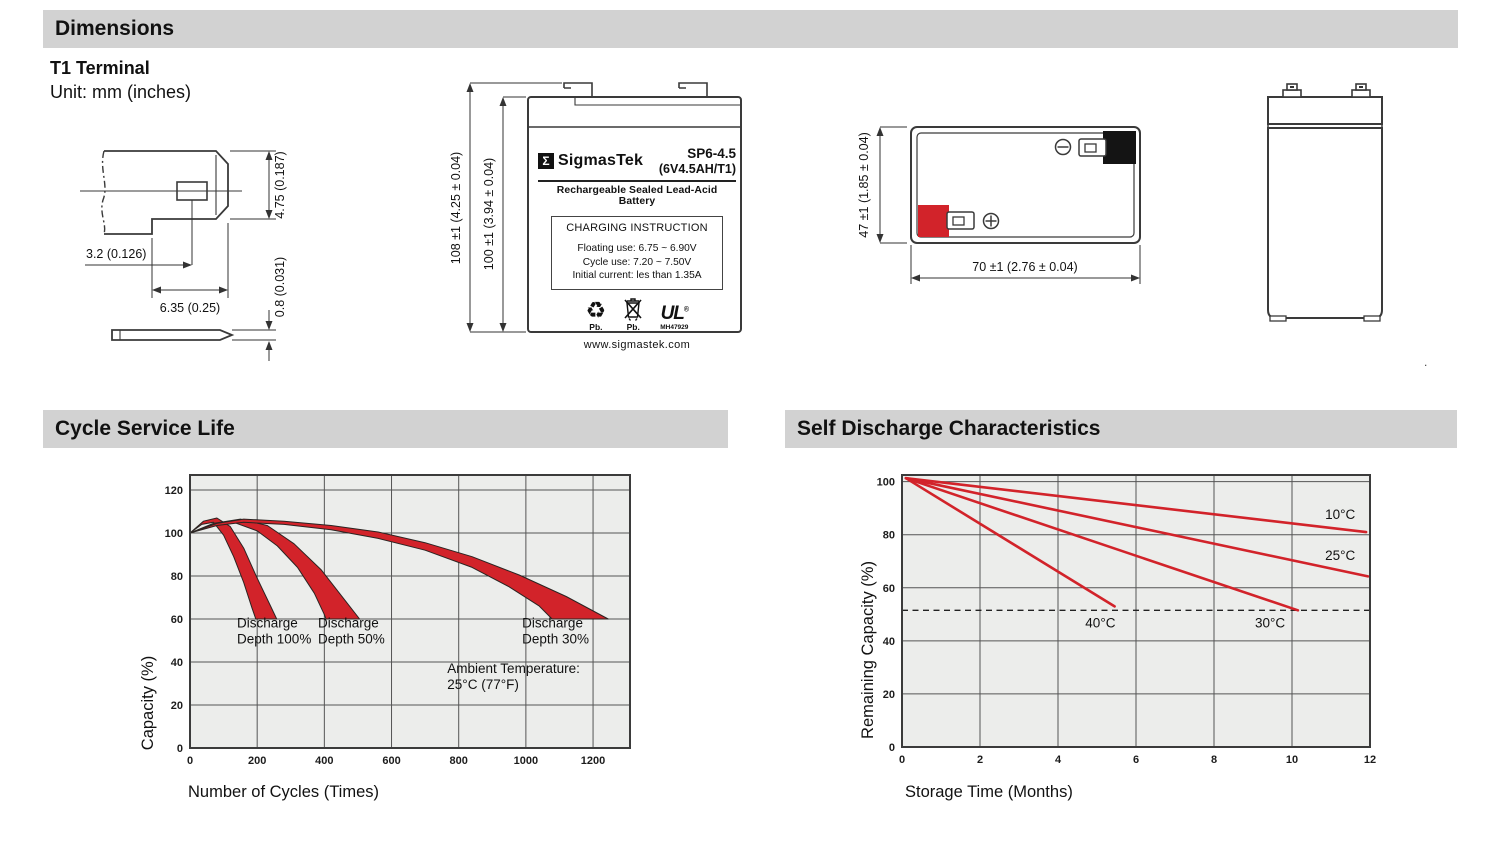  What do you see at coordinates (274, 631) in the screenshot?
I see `annotation: Discharge Depth 100%` at bounding box center [274, 631].